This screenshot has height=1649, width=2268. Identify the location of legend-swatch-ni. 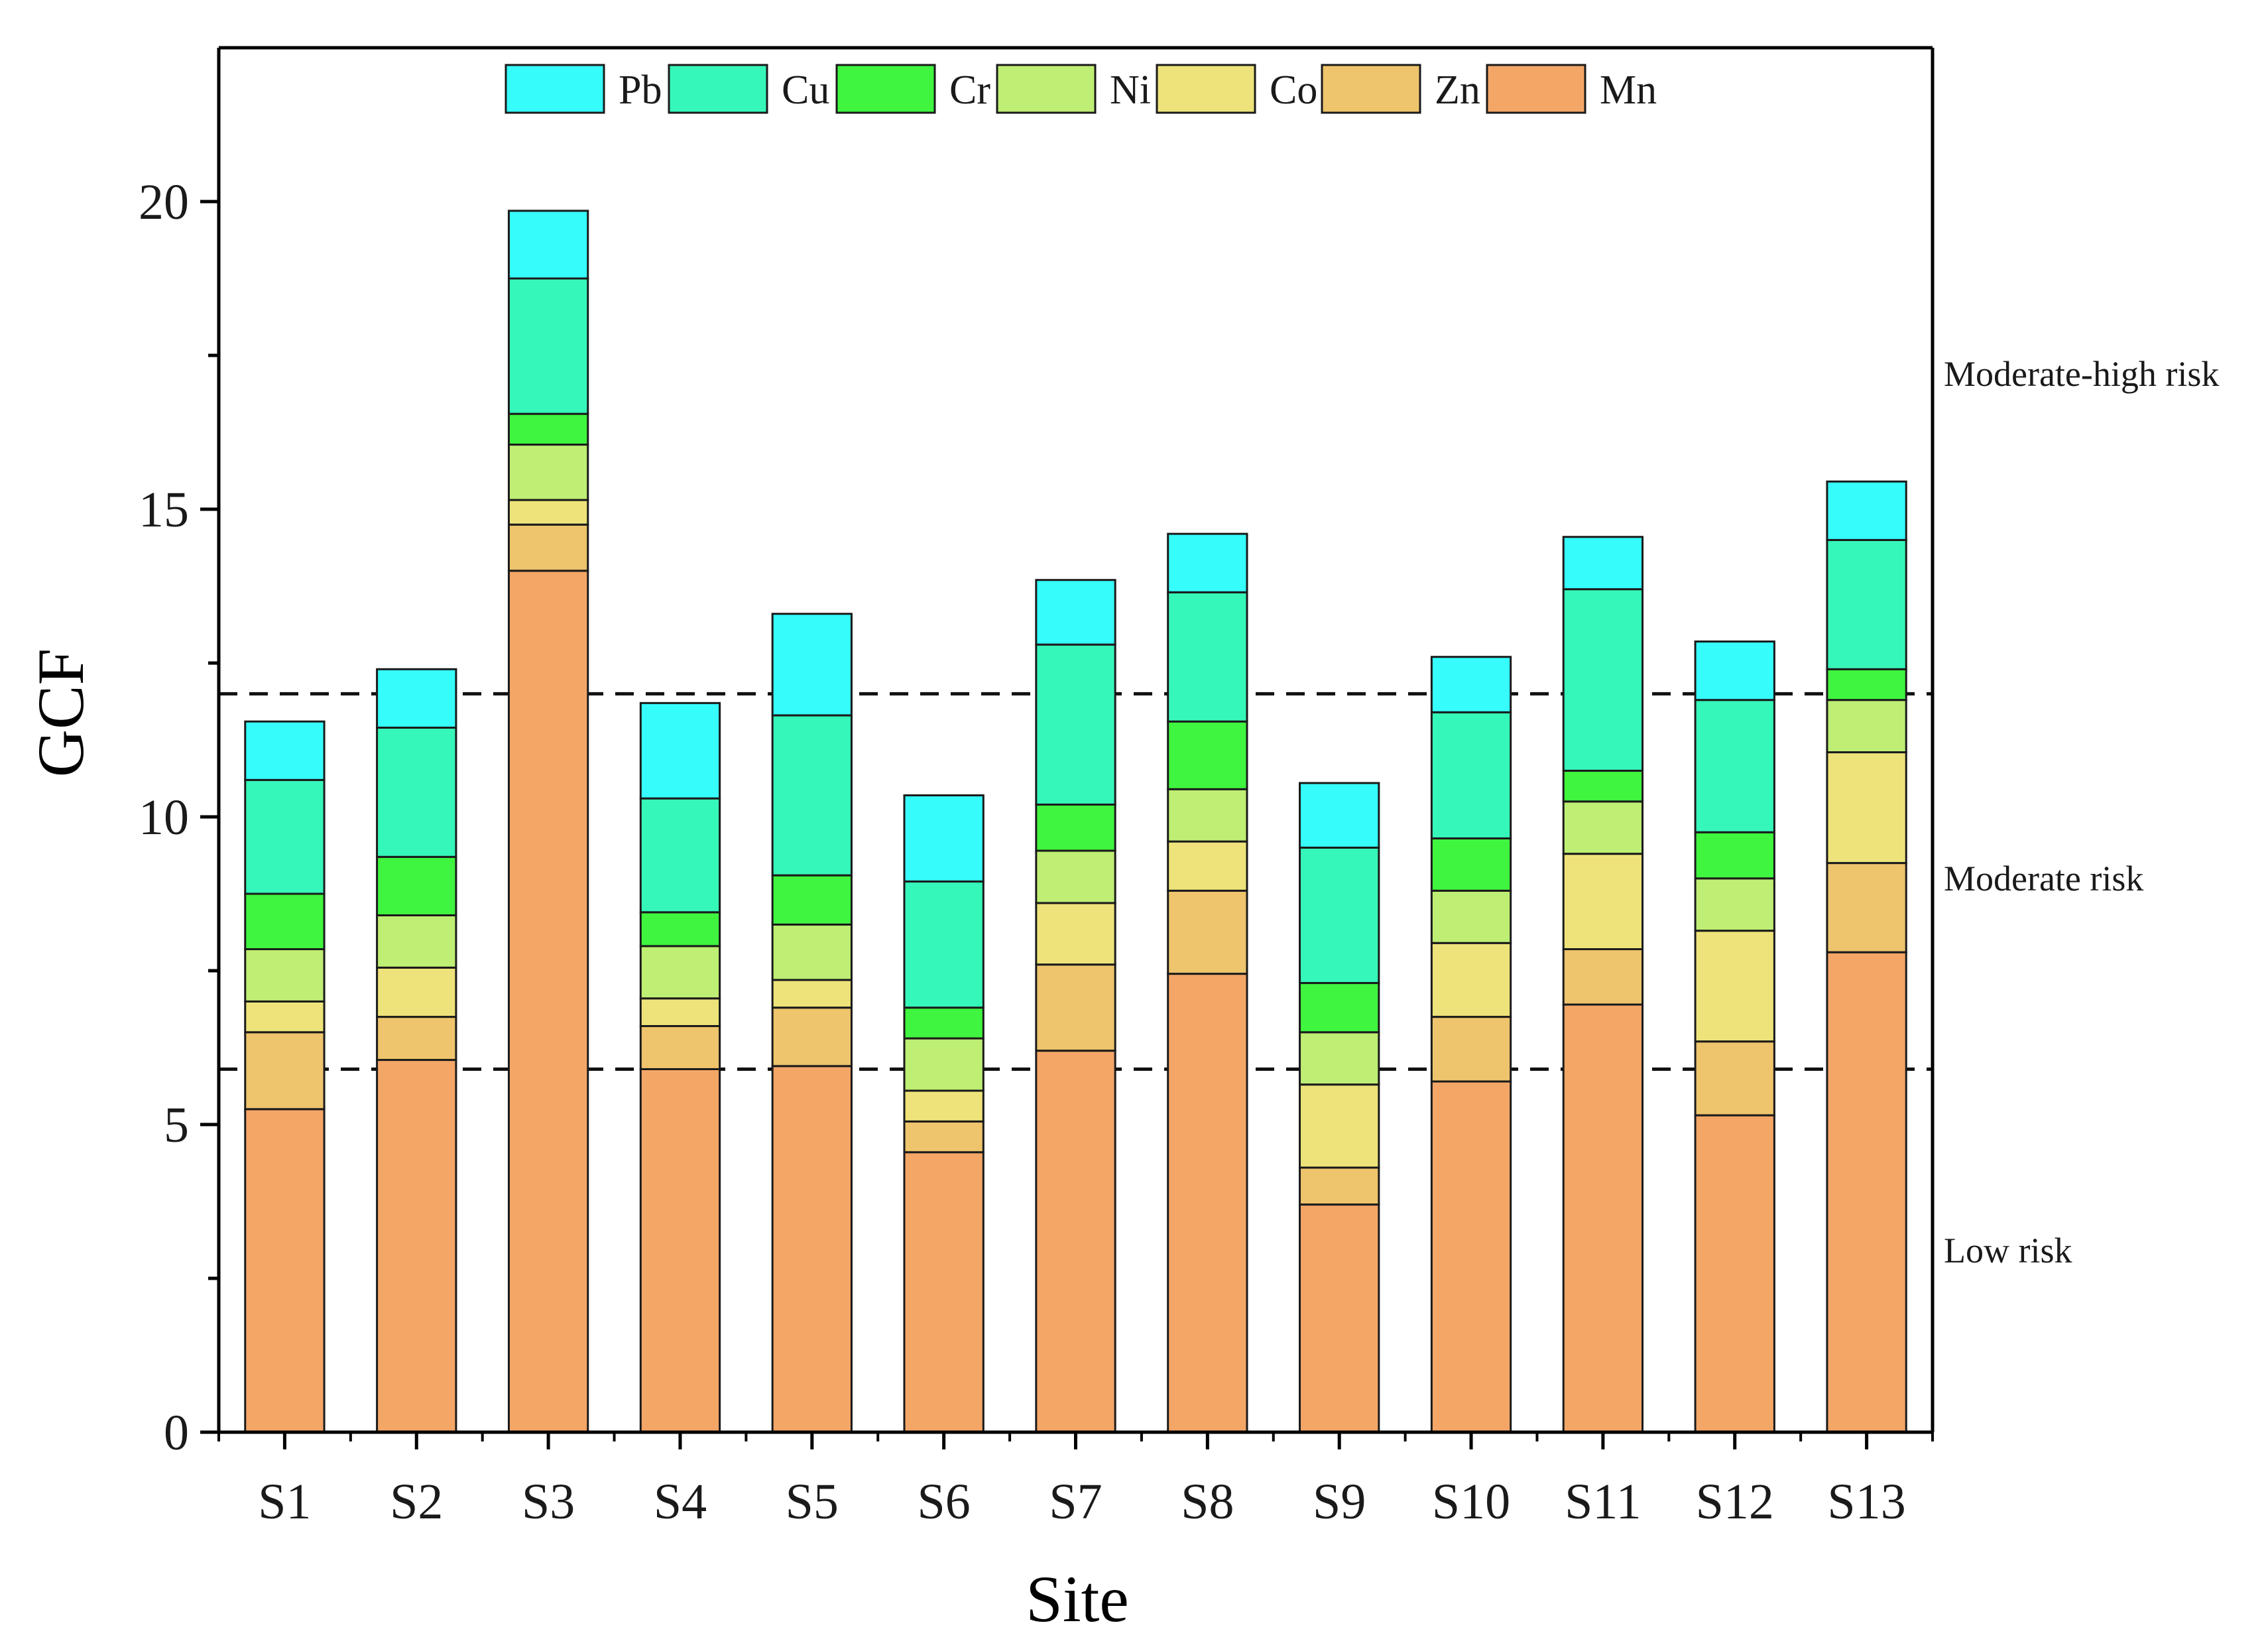
(1046, 89).